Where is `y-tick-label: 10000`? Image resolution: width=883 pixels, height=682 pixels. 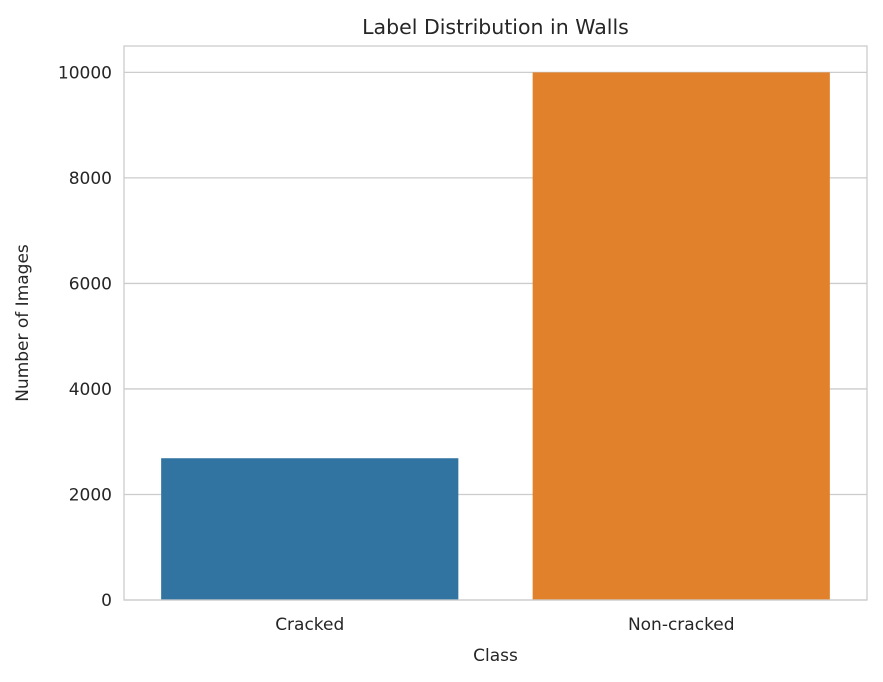
y-tick-label: 10000 is located at coordinates (85, 73).